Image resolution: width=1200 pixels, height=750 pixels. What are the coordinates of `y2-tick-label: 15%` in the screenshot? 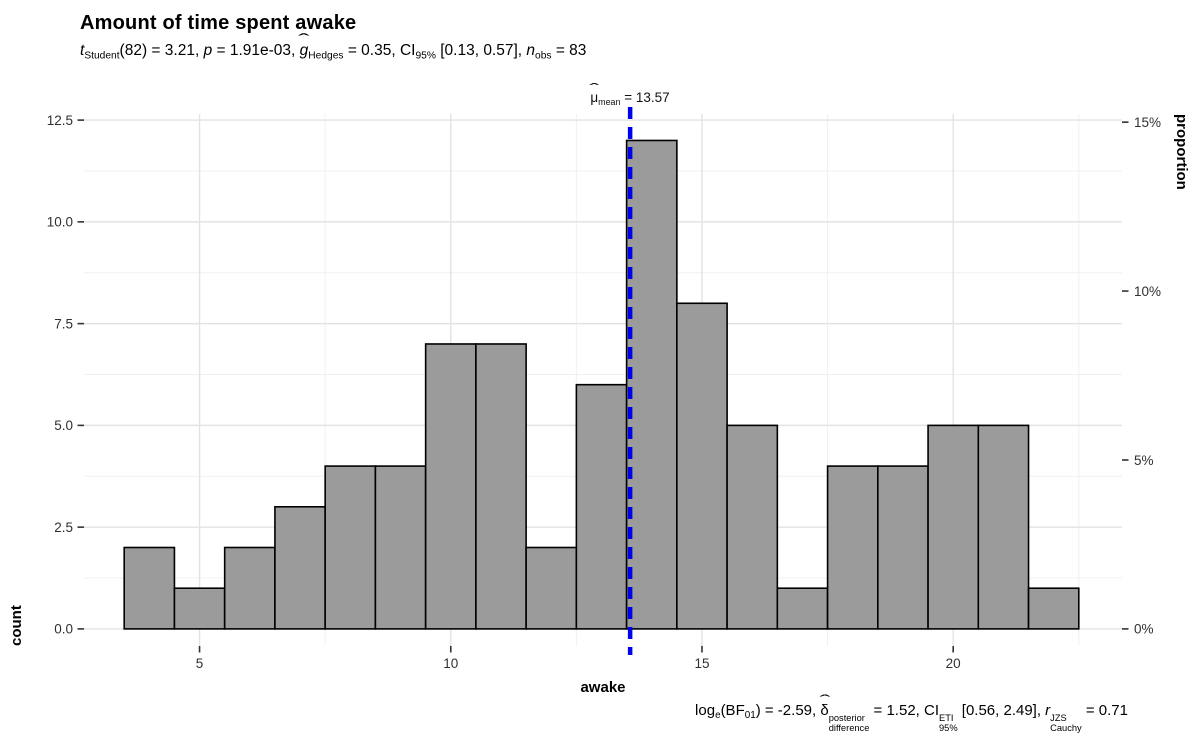 It's located at (1147, 122).